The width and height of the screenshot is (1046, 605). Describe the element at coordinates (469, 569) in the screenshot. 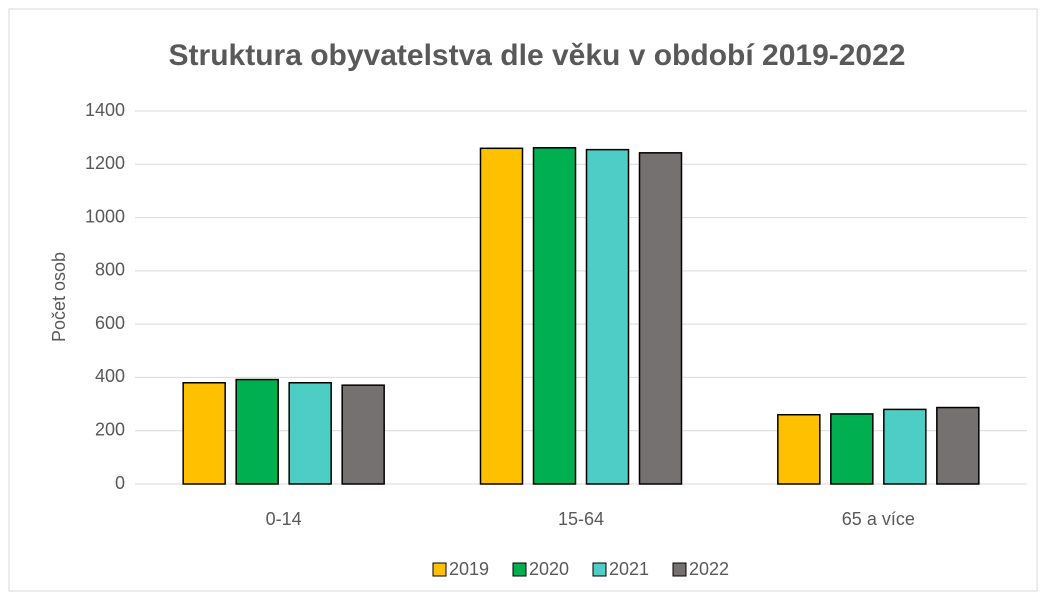

I see `legend-label: 2019` at that location.